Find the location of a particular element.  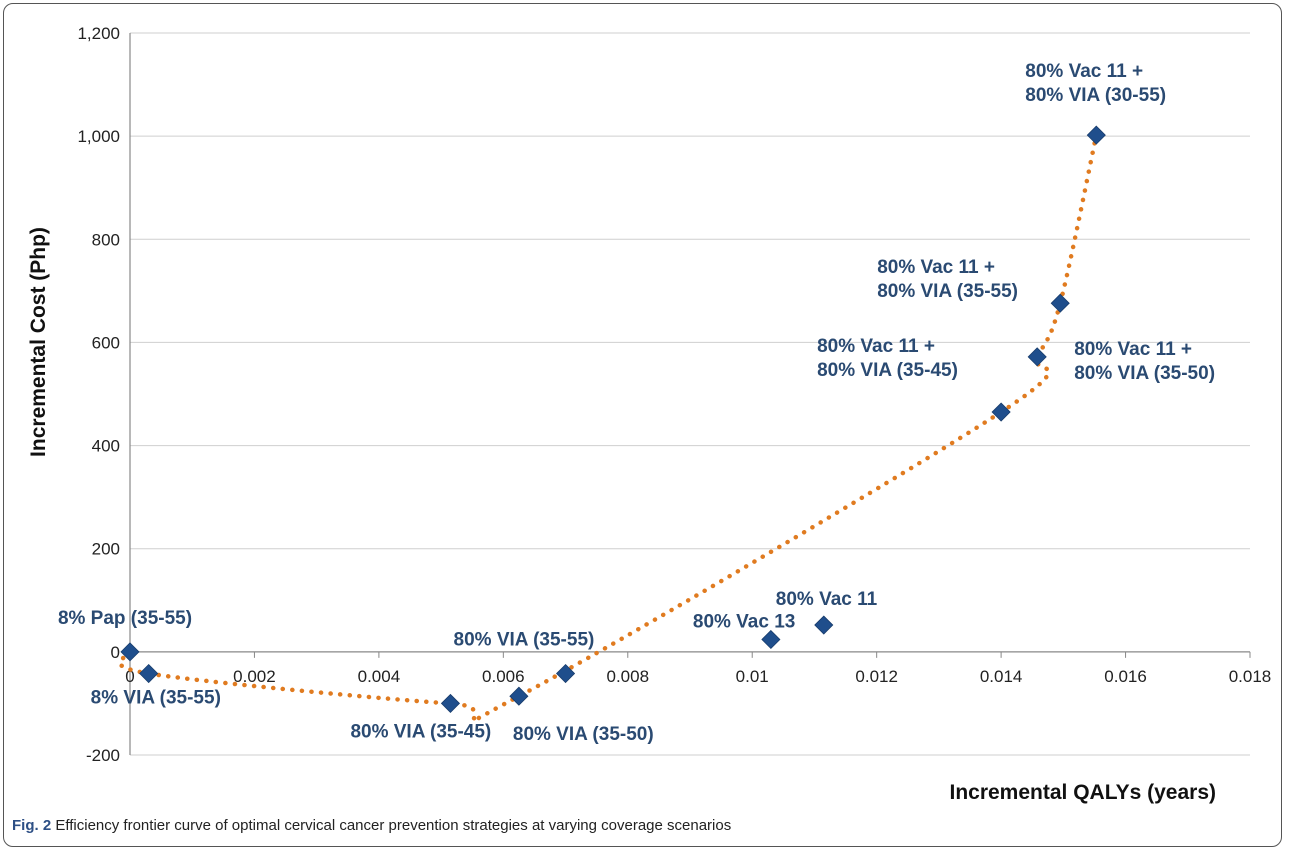

point-label: 80% Vac 11 +80% VIA (35-45) is located at coordinates (887, 358).